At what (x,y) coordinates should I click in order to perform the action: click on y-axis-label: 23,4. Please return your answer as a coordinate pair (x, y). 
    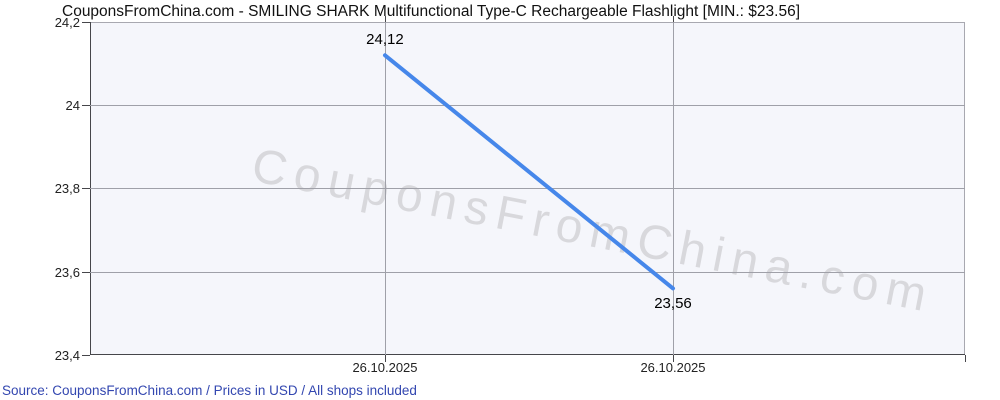
    Looking at the image, I should click on (67, 355).